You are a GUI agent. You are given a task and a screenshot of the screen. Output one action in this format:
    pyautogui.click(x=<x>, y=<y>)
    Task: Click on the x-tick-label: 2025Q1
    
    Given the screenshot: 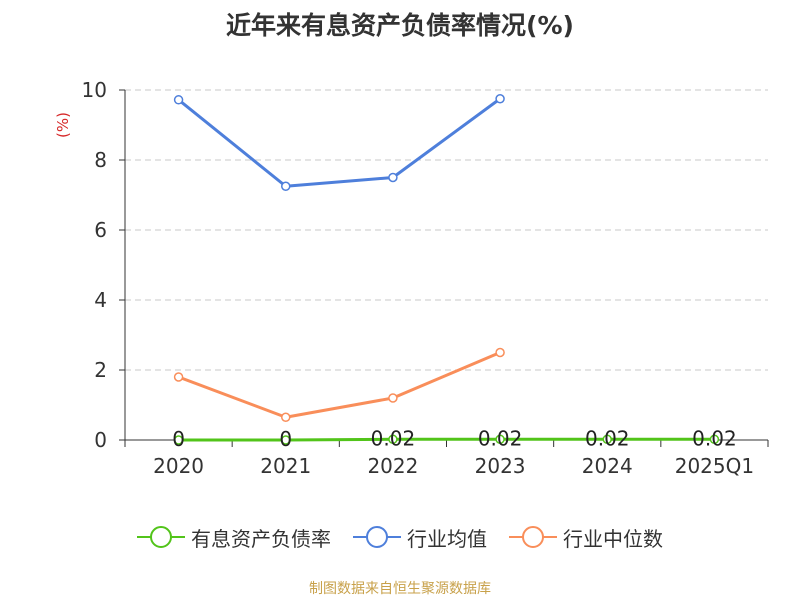 What is the action you would take?
    pyautogui.click(x=714, y=466)
    